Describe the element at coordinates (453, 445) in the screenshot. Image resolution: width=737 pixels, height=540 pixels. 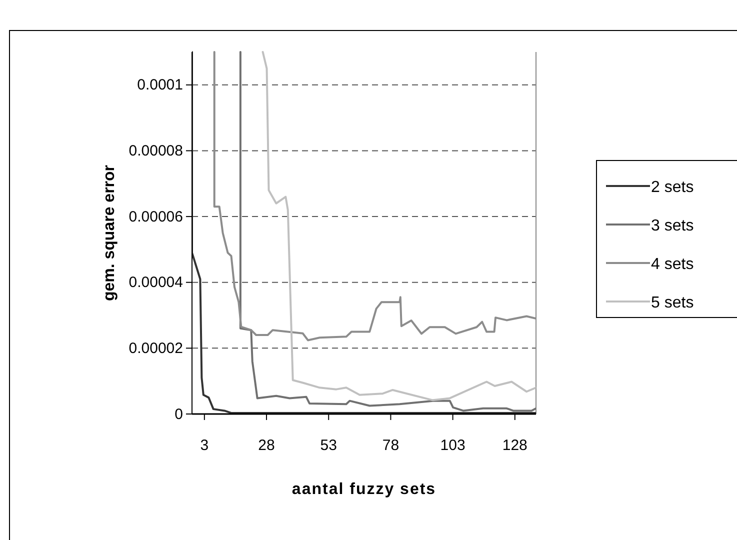
I see `x-tick-label: 103` at that location.